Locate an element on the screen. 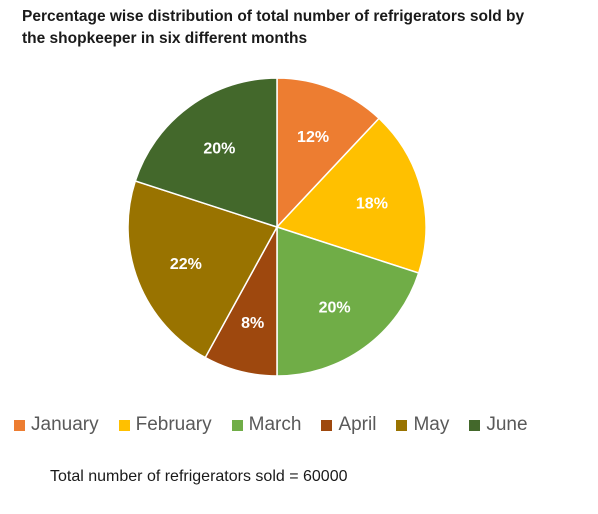 Image resolution: width=598 pixels, height=514 pixels. data-label-february: 18% is located at coordinates (372, 204).